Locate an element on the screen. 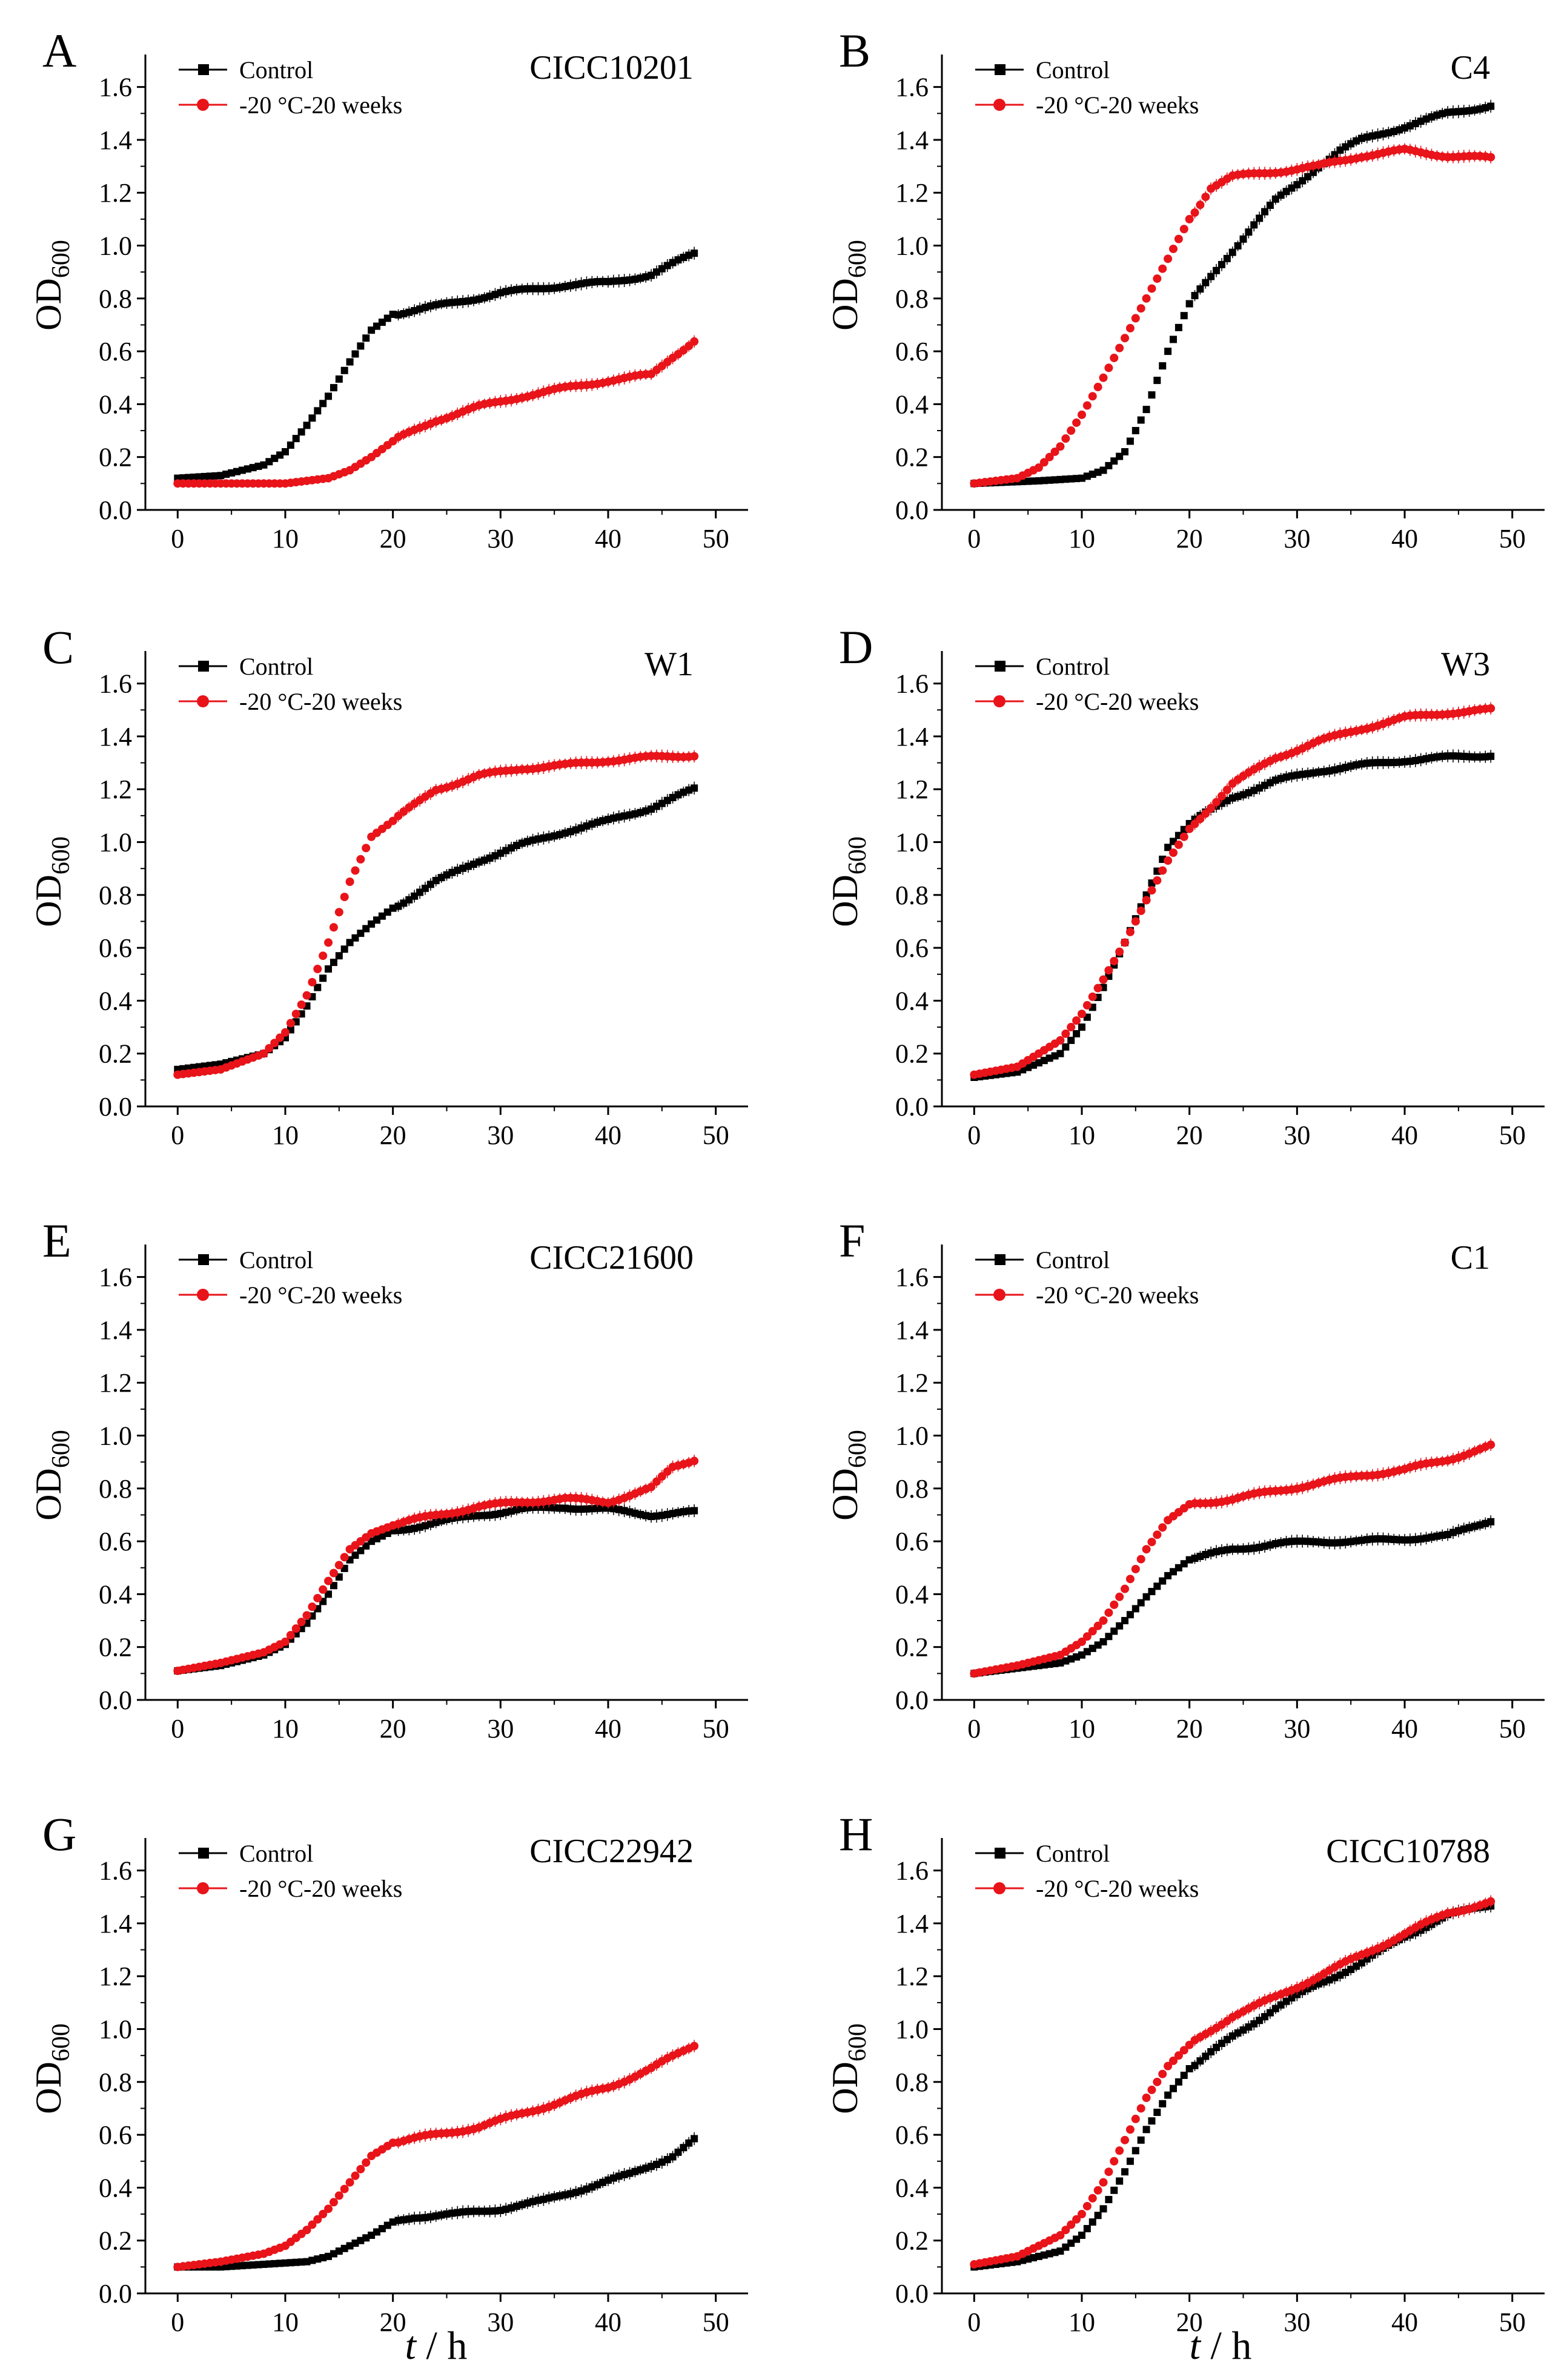 The height and width of the screenshot is (2380, 1567). panel-d-ytick-label: 1.6 is located at coordinates (912, 684).